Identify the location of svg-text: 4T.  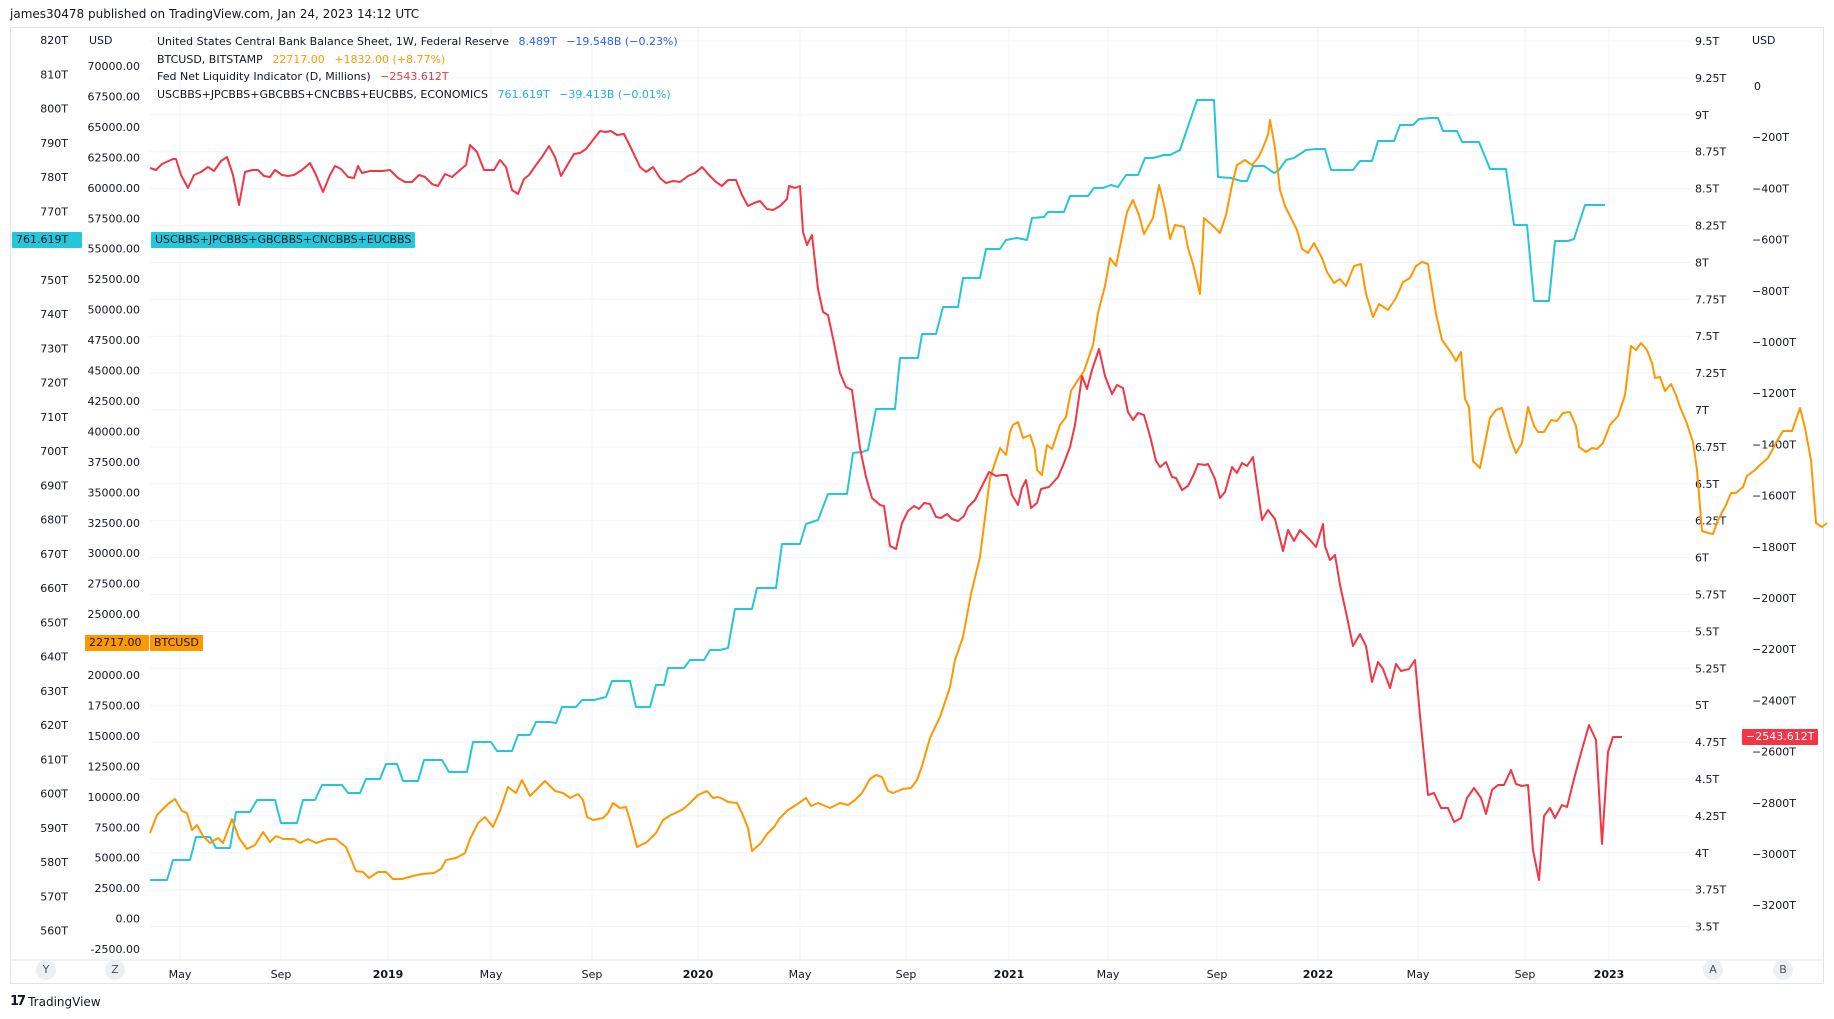
(1702, 853).